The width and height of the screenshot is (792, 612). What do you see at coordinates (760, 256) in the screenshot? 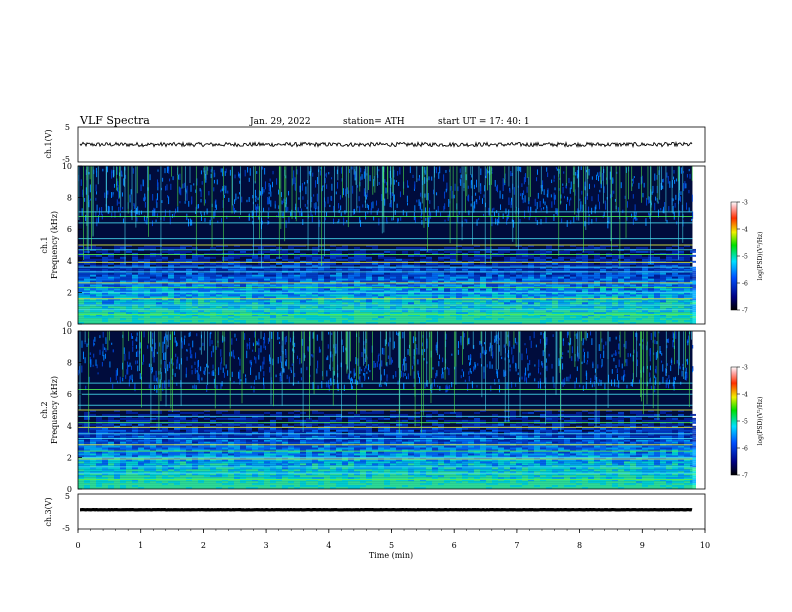
I see `ch1-colorbar-label: log(PSD)(V²/Hz)` at bounding box center [760, 256].